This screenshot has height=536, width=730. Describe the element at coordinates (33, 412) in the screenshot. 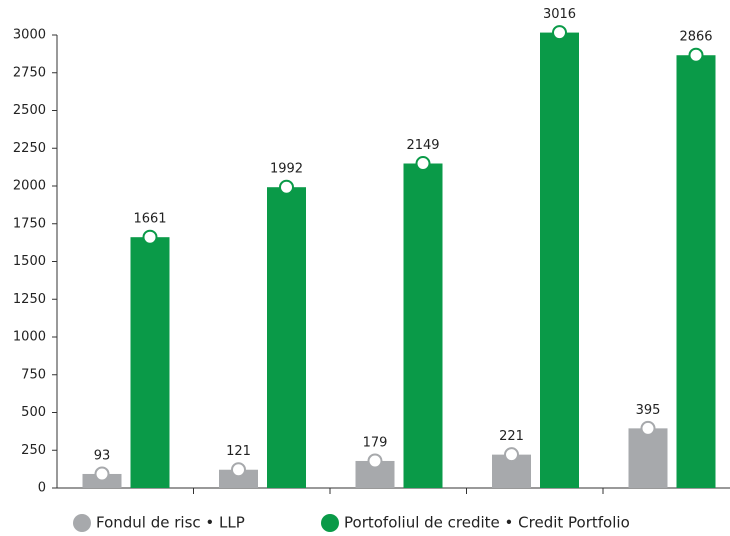

I see `y-tick-label: 500` at that location.